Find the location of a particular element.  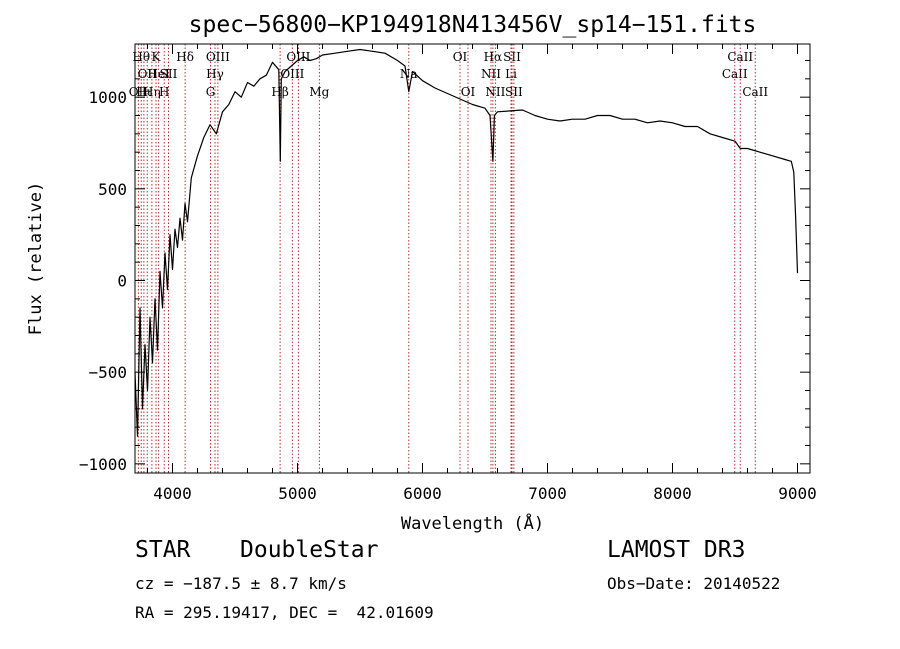

line-label-18: OI is located at coordinates (460, 57).